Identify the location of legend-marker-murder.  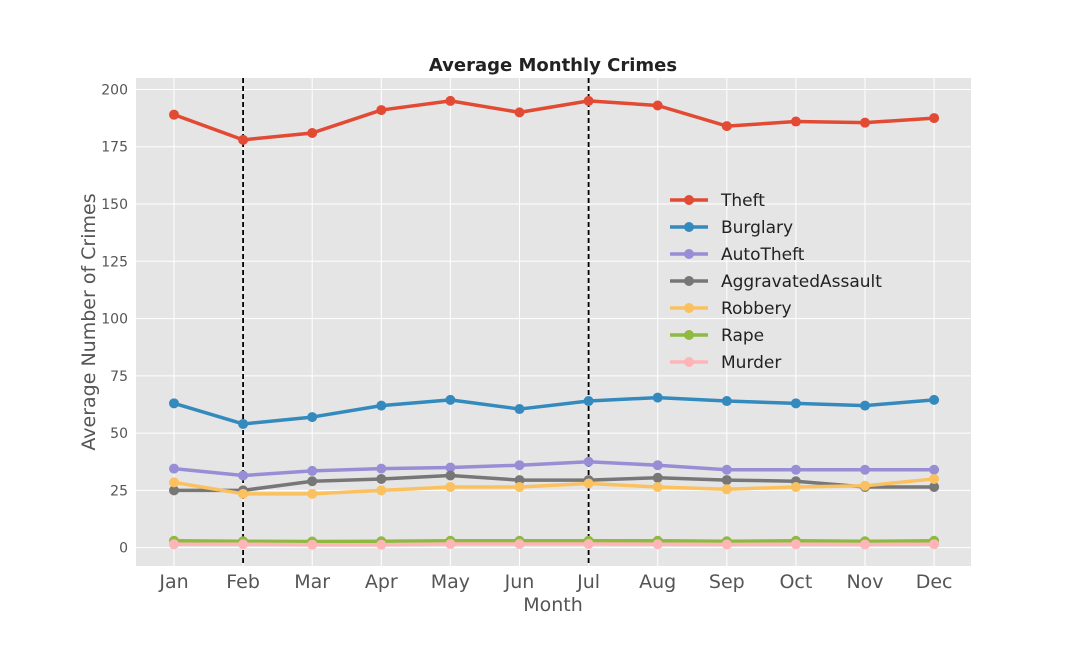
(689, 362).